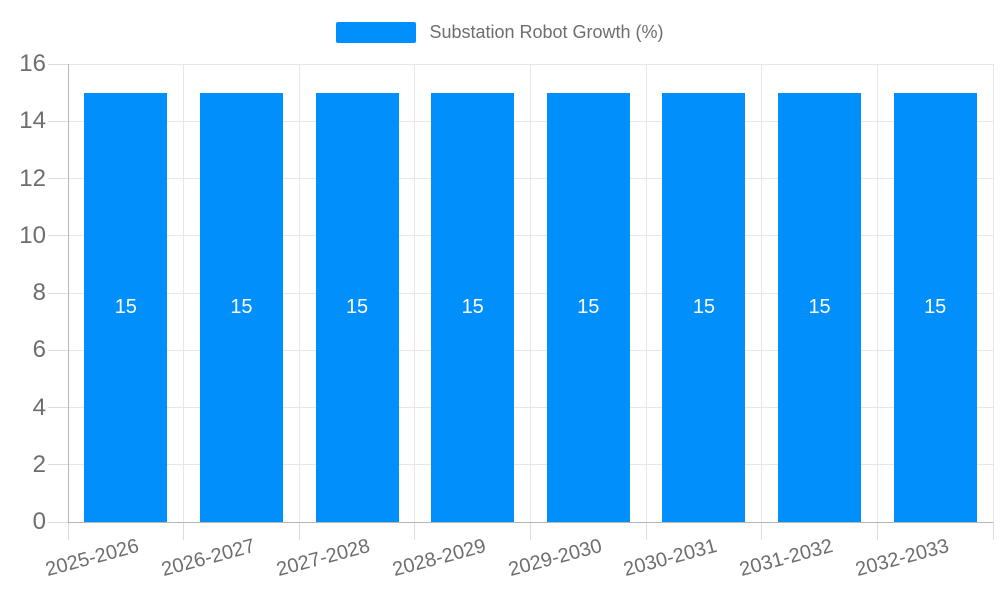  I want to click on y-axis-label: 8, so click(39, 292).